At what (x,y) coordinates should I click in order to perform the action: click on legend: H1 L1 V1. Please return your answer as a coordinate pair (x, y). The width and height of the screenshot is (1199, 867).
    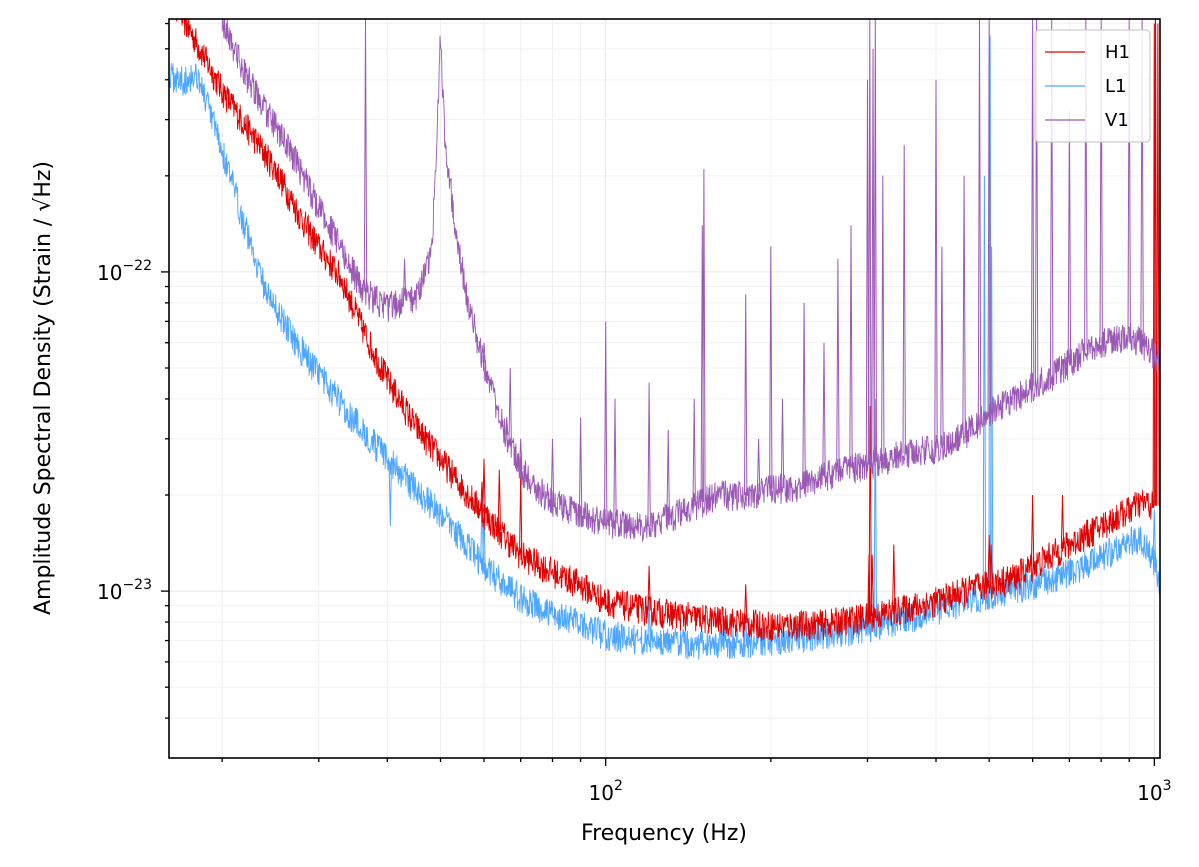
    Looking at the image, I should click on (1092, 86).